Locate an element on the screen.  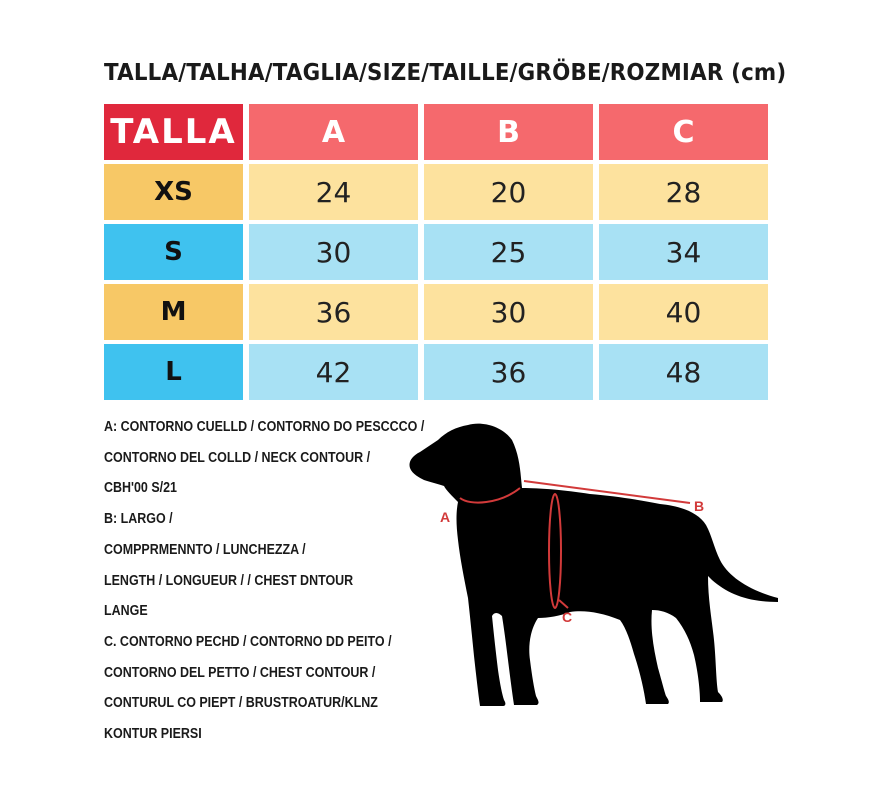
cell-m-a: 36 is located at coordinates (333, 312).